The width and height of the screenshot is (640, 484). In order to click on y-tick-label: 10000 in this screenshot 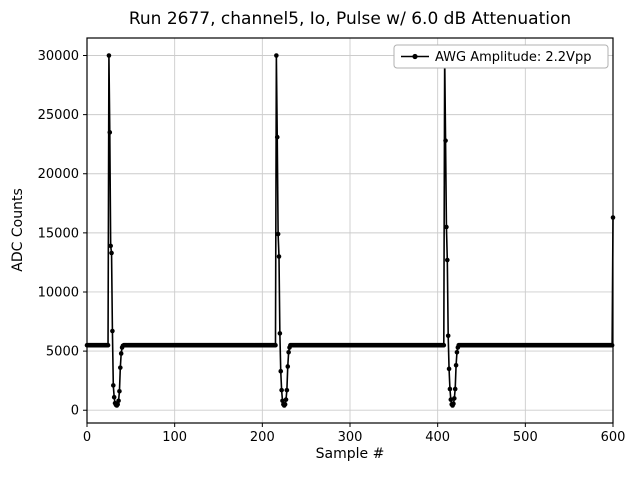, I will do `click(58, 292)`.